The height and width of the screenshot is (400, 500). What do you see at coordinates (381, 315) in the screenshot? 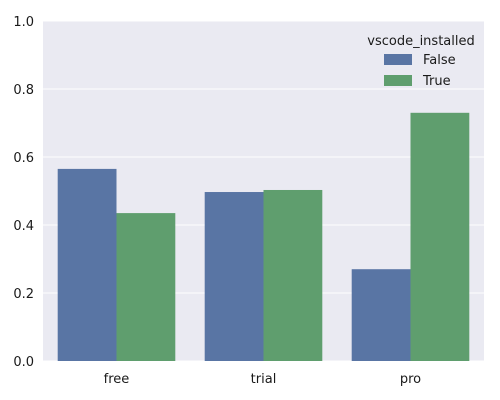
I see `bar-pro-false` at bounding box center [381, 315].